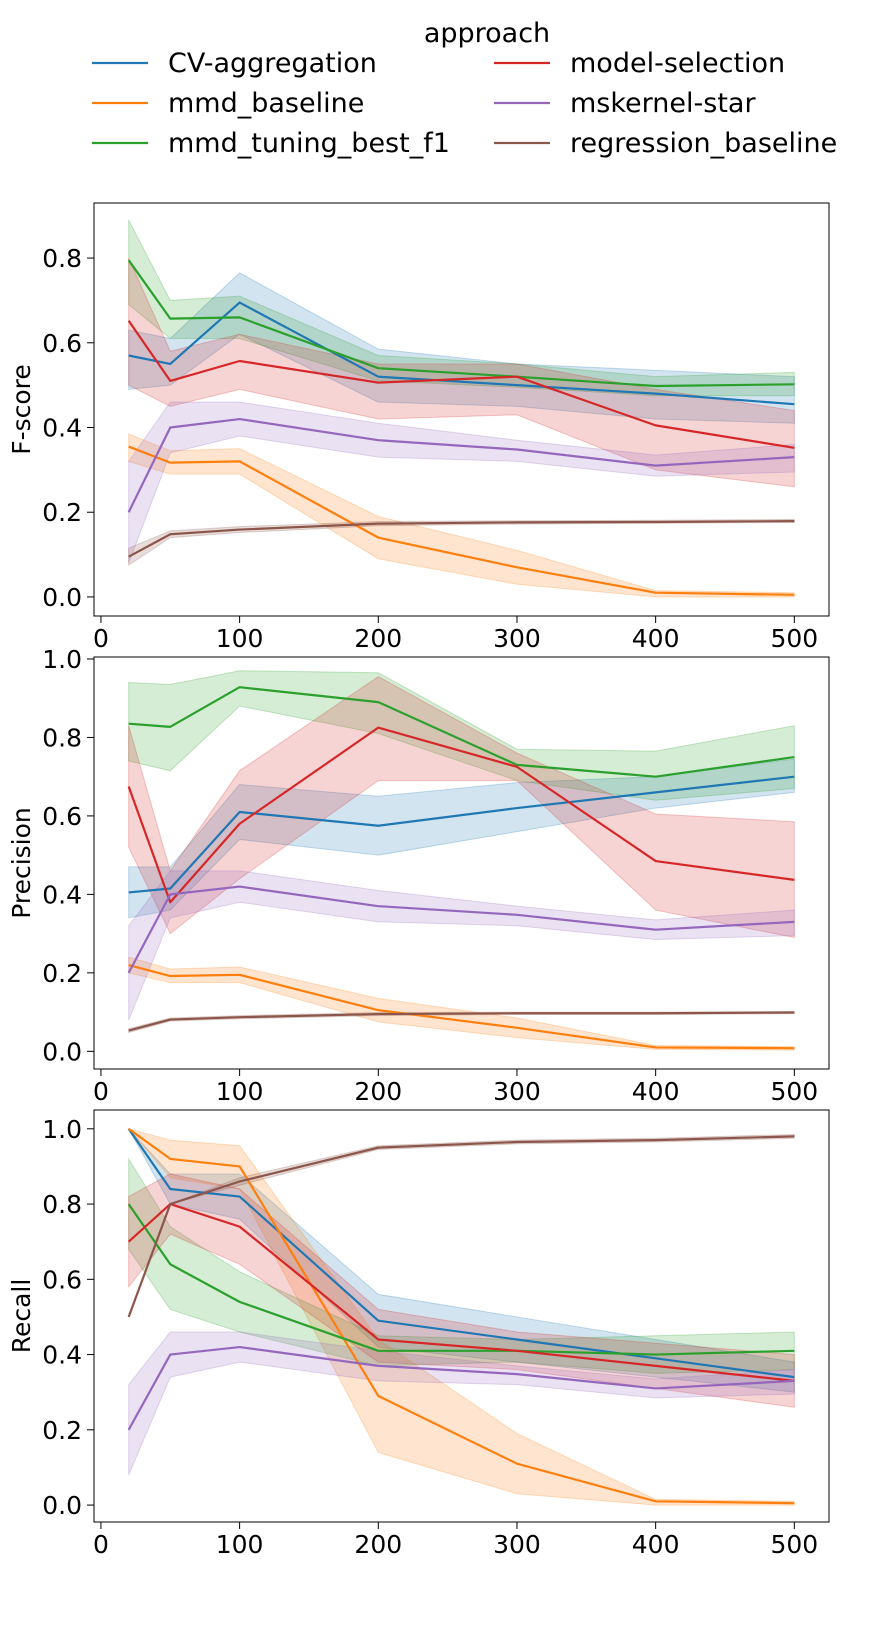  What do you see at coordinates (62, 512) in the screenshot?
I see `f-score-ytick-label: 0.2` at bounding box center [62, 512].